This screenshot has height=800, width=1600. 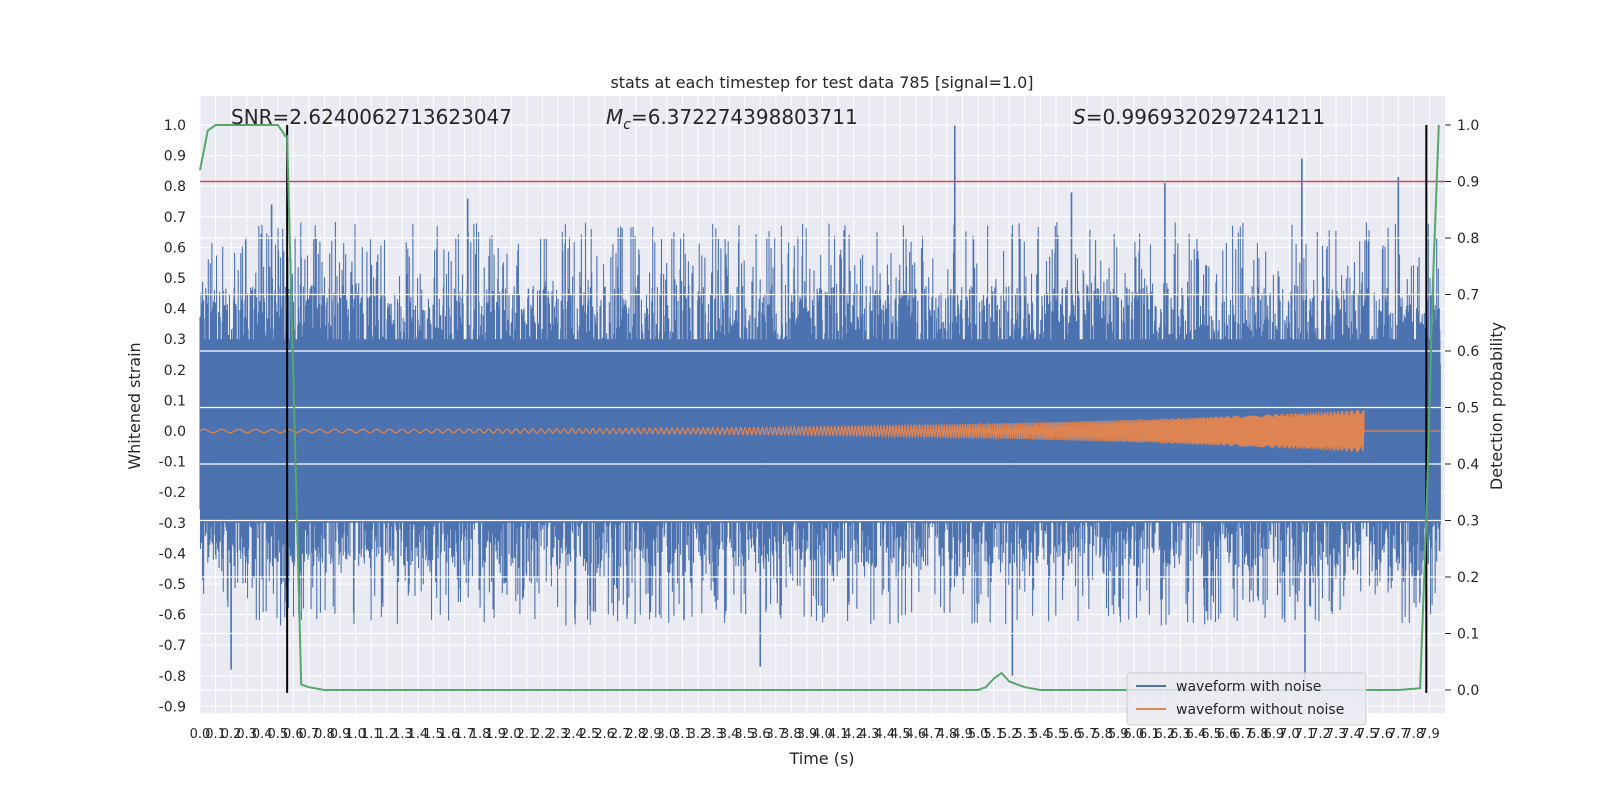 I want to click on mc-symbol: M, so click(x=614, y=117).